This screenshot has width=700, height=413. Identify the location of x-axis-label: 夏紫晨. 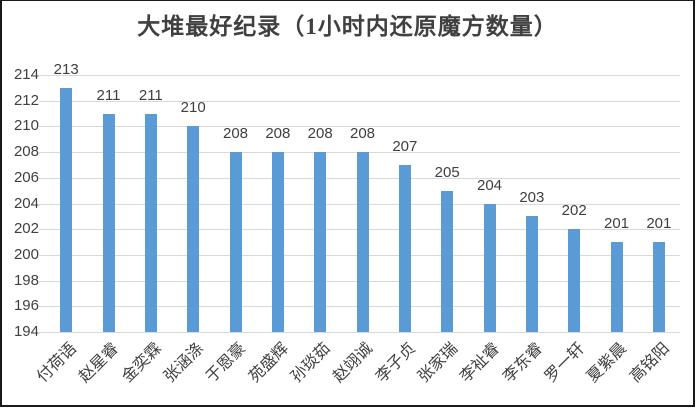
(607, 363).